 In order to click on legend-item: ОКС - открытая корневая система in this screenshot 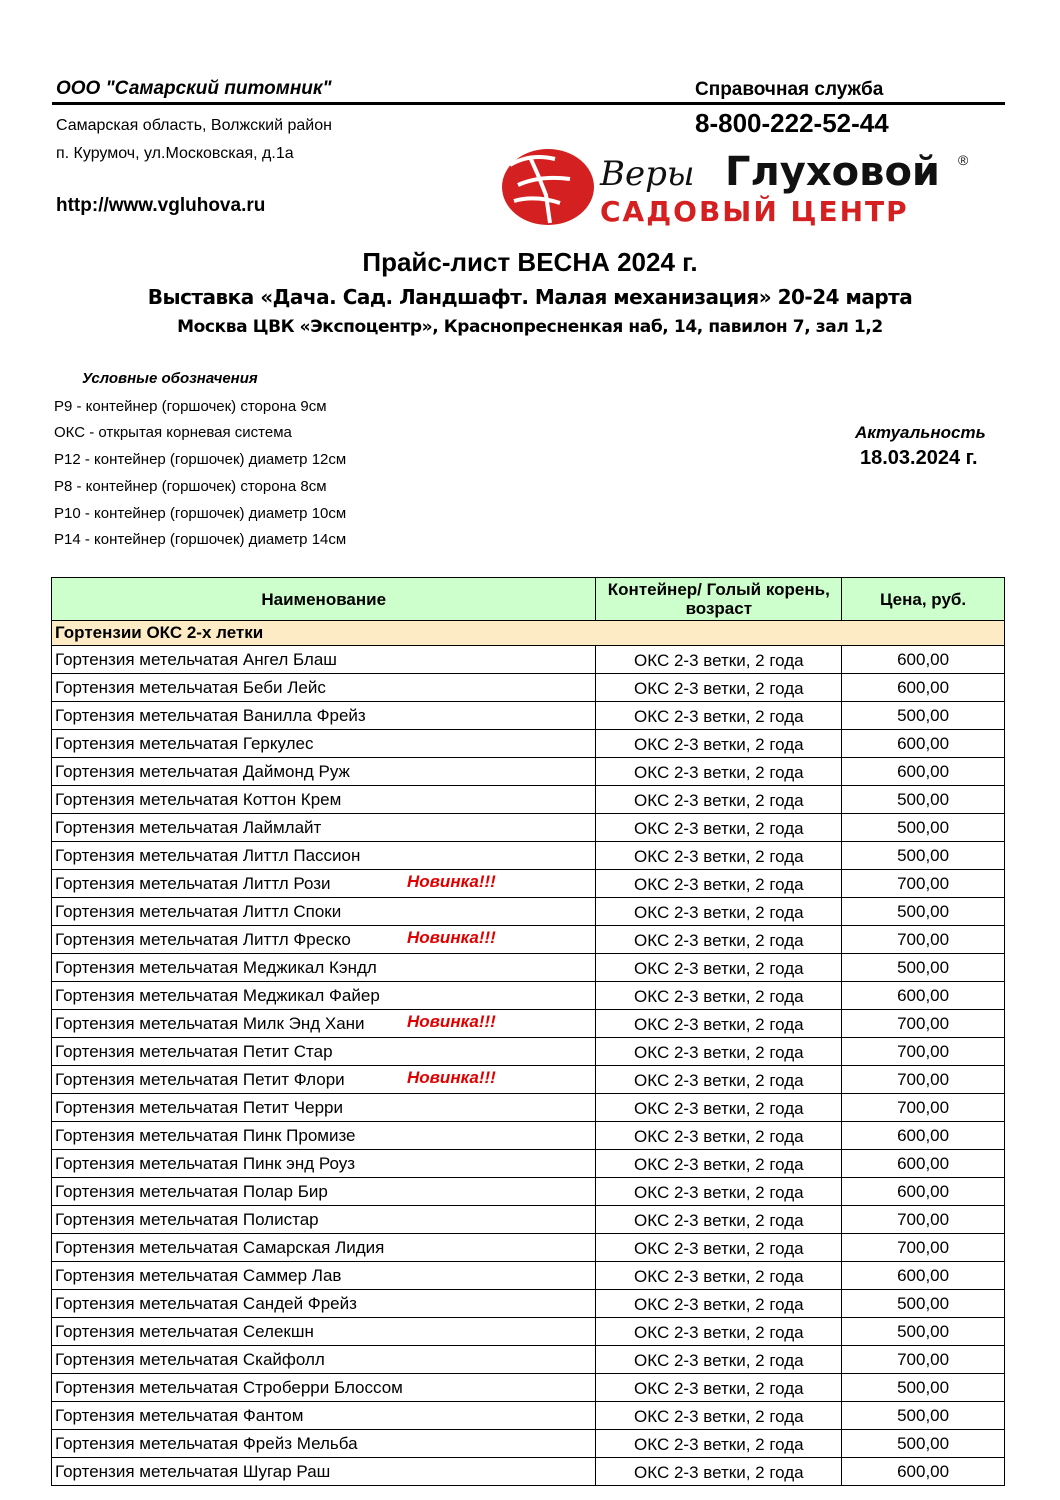, I will do `click(173, 432)`.